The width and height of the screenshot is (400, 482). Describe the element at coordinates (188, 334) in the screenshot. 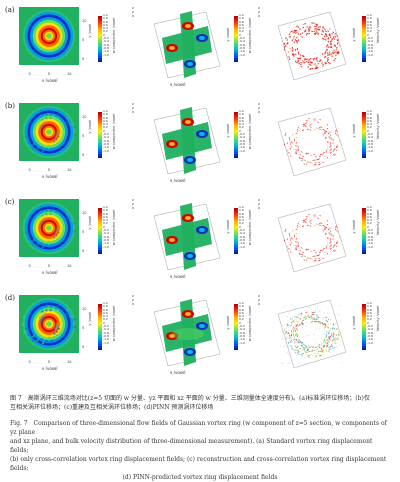

I see `pinn-smear` at that location.